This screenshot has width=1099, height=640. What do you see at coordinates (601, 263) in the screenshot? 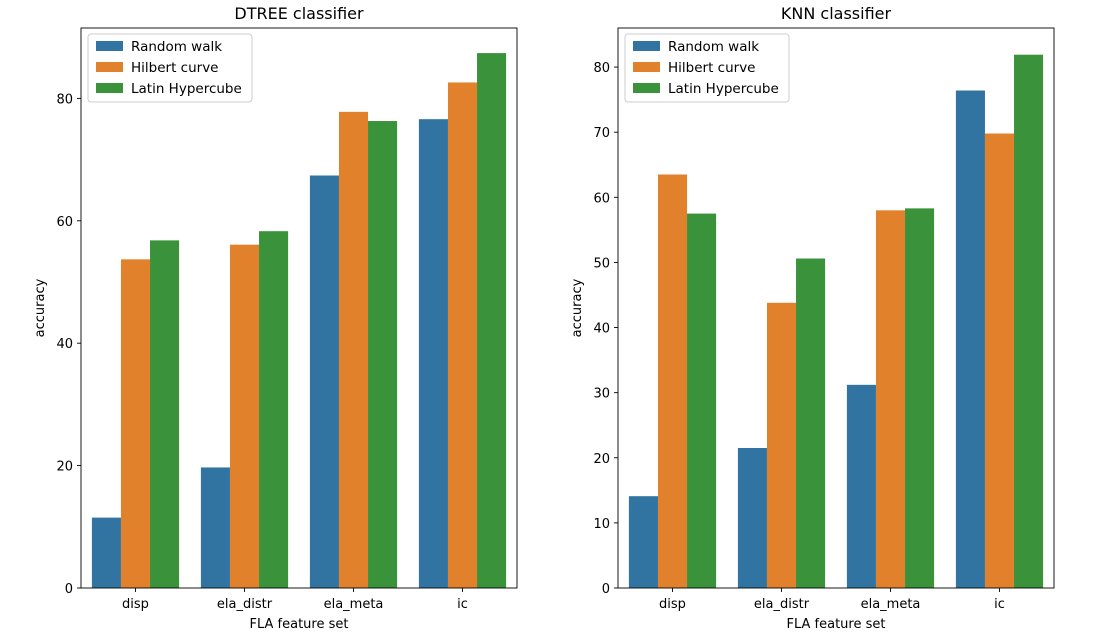
I see `y-tick-label: 50` at bounding box center [601, 263].